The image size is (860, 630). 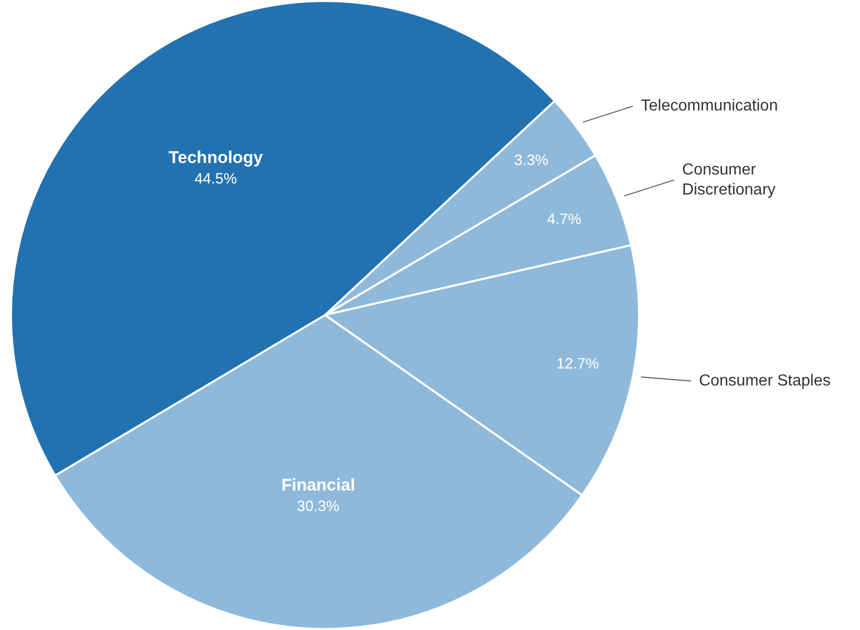 I want to click on slice-label: Technology, so click(x=216, y=157).